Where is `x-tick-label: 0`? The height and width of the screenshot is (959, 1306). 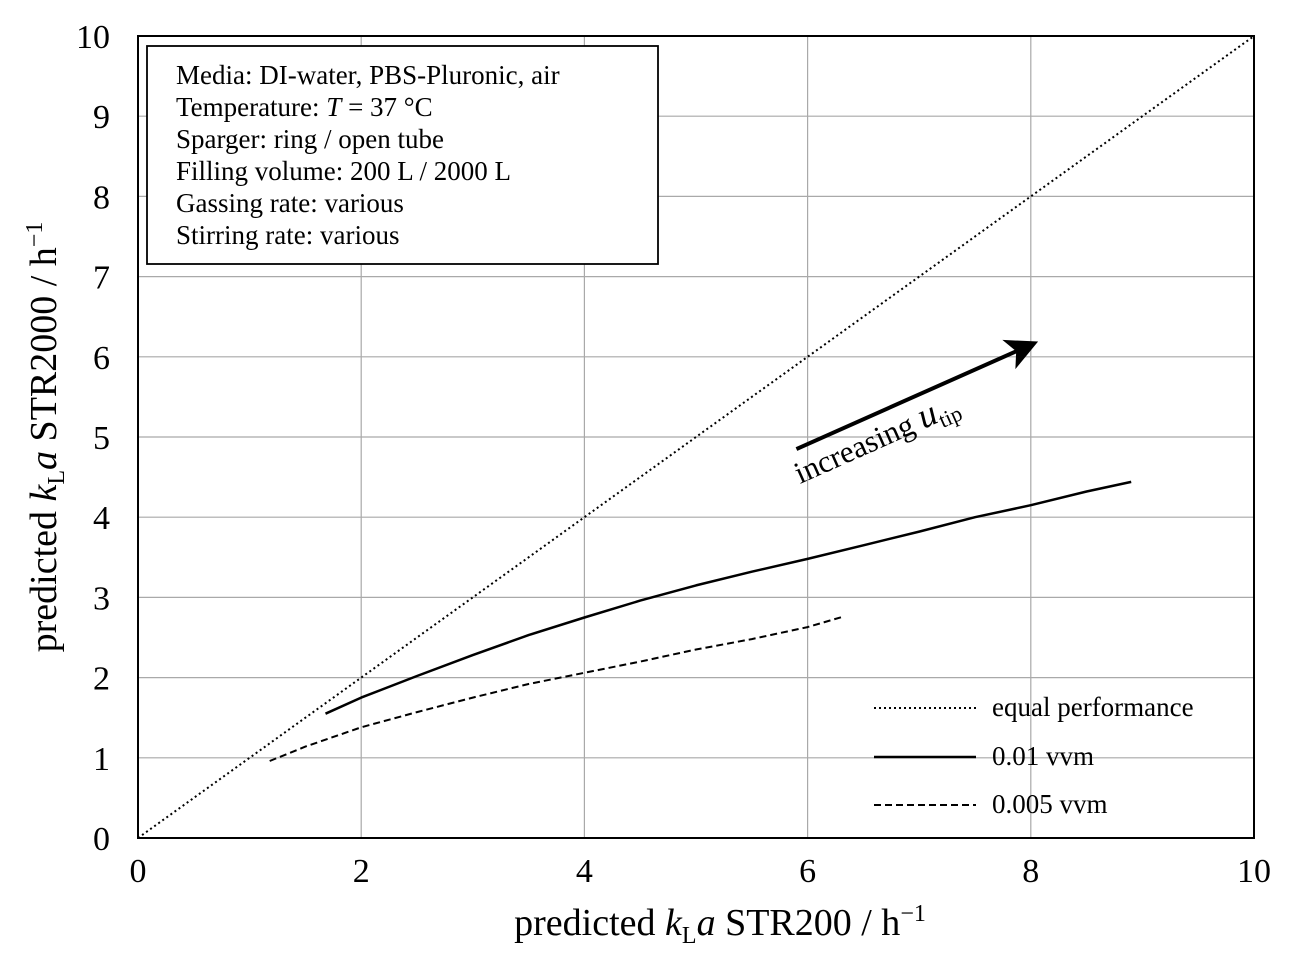
x-tick-label: 0 is located at coordinates (138, 871).